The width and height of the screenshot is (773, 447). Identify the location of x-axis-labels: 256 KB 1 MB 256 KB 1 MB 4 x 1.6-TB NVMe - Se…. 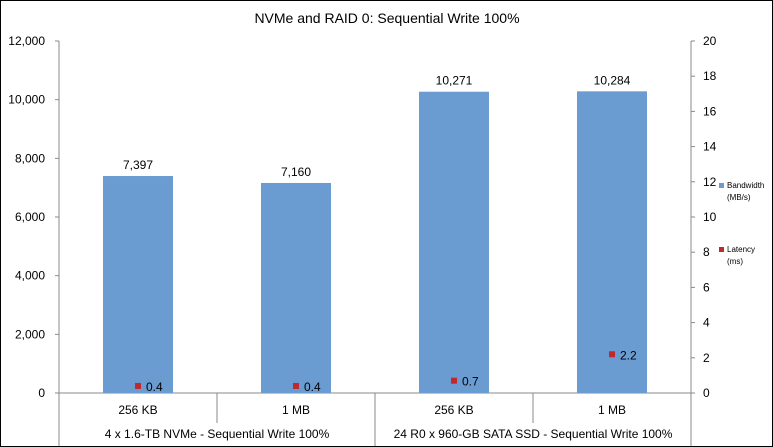
(375, 419).